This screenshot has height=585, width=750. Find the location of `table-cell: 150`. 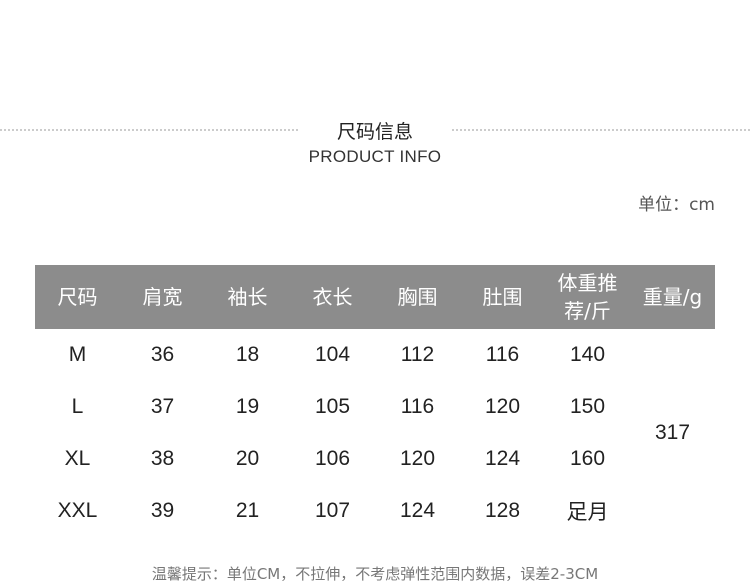

table-cell: 150 is located at coordinates (587, 406).